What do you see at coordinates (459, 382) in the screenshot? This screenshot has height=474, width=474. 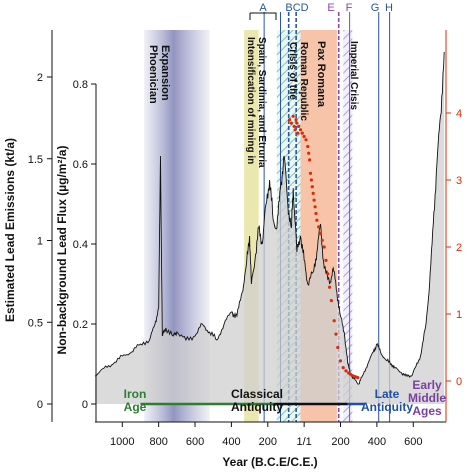 I see `right-tick-label: 0` at bounding box center [459, 382].